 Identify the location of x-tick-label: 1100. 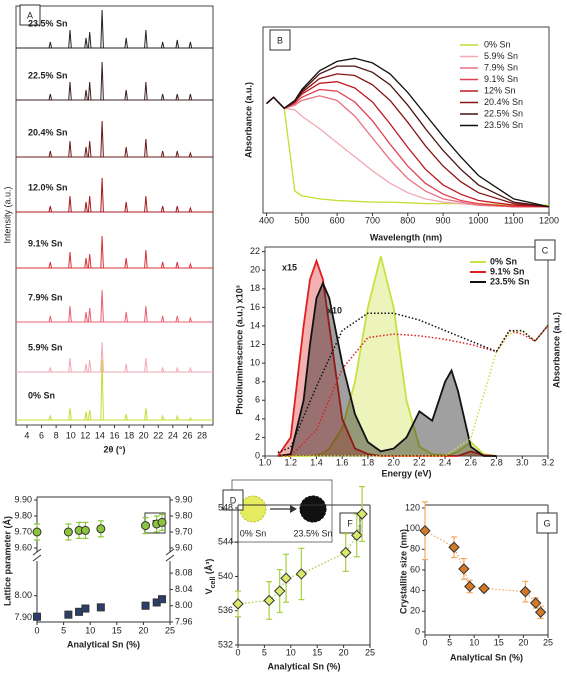
(513, 220).